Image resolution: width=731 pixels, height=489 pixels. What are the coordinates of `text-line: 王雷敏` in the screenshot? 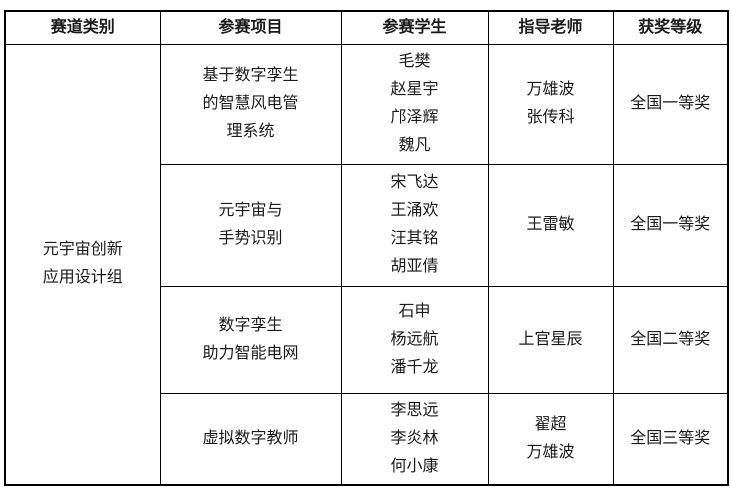 It's located at (550, 224).